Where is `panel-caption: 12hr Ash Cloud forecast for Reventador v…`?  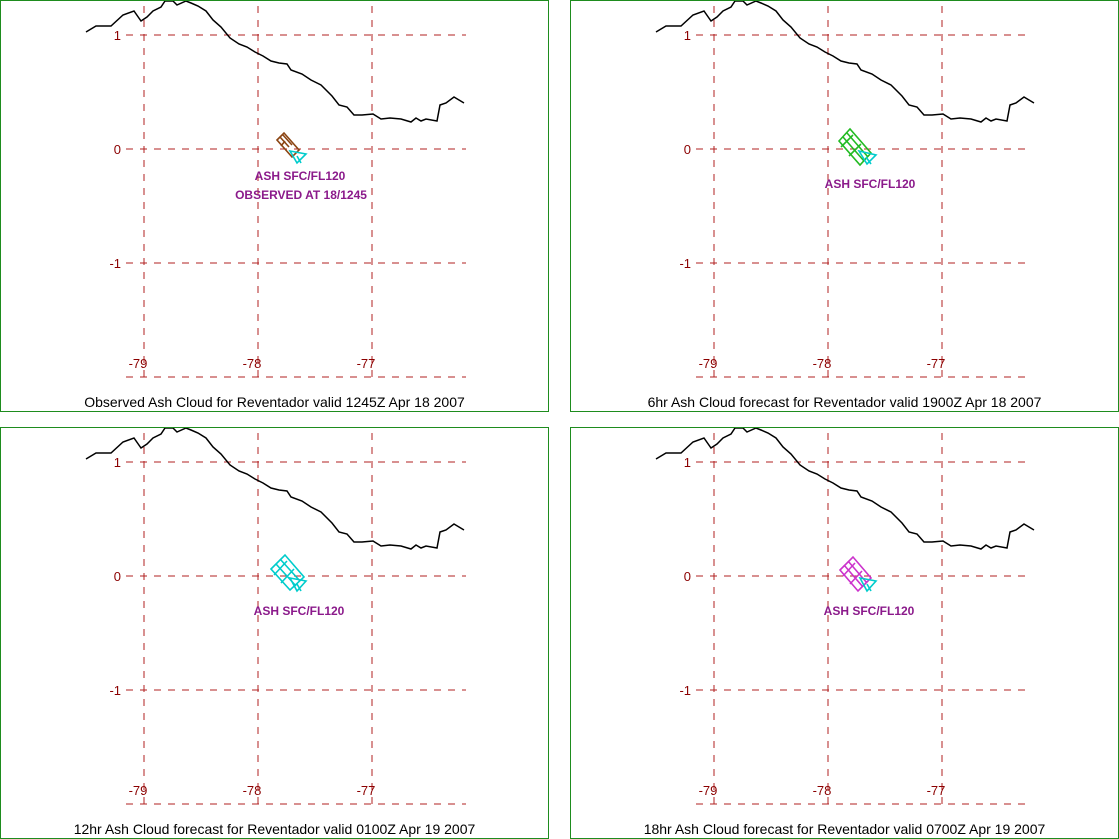
panel-caption: 12hr Ash Cloud forecast for Reventador v… is located at coordinates (274, 829).